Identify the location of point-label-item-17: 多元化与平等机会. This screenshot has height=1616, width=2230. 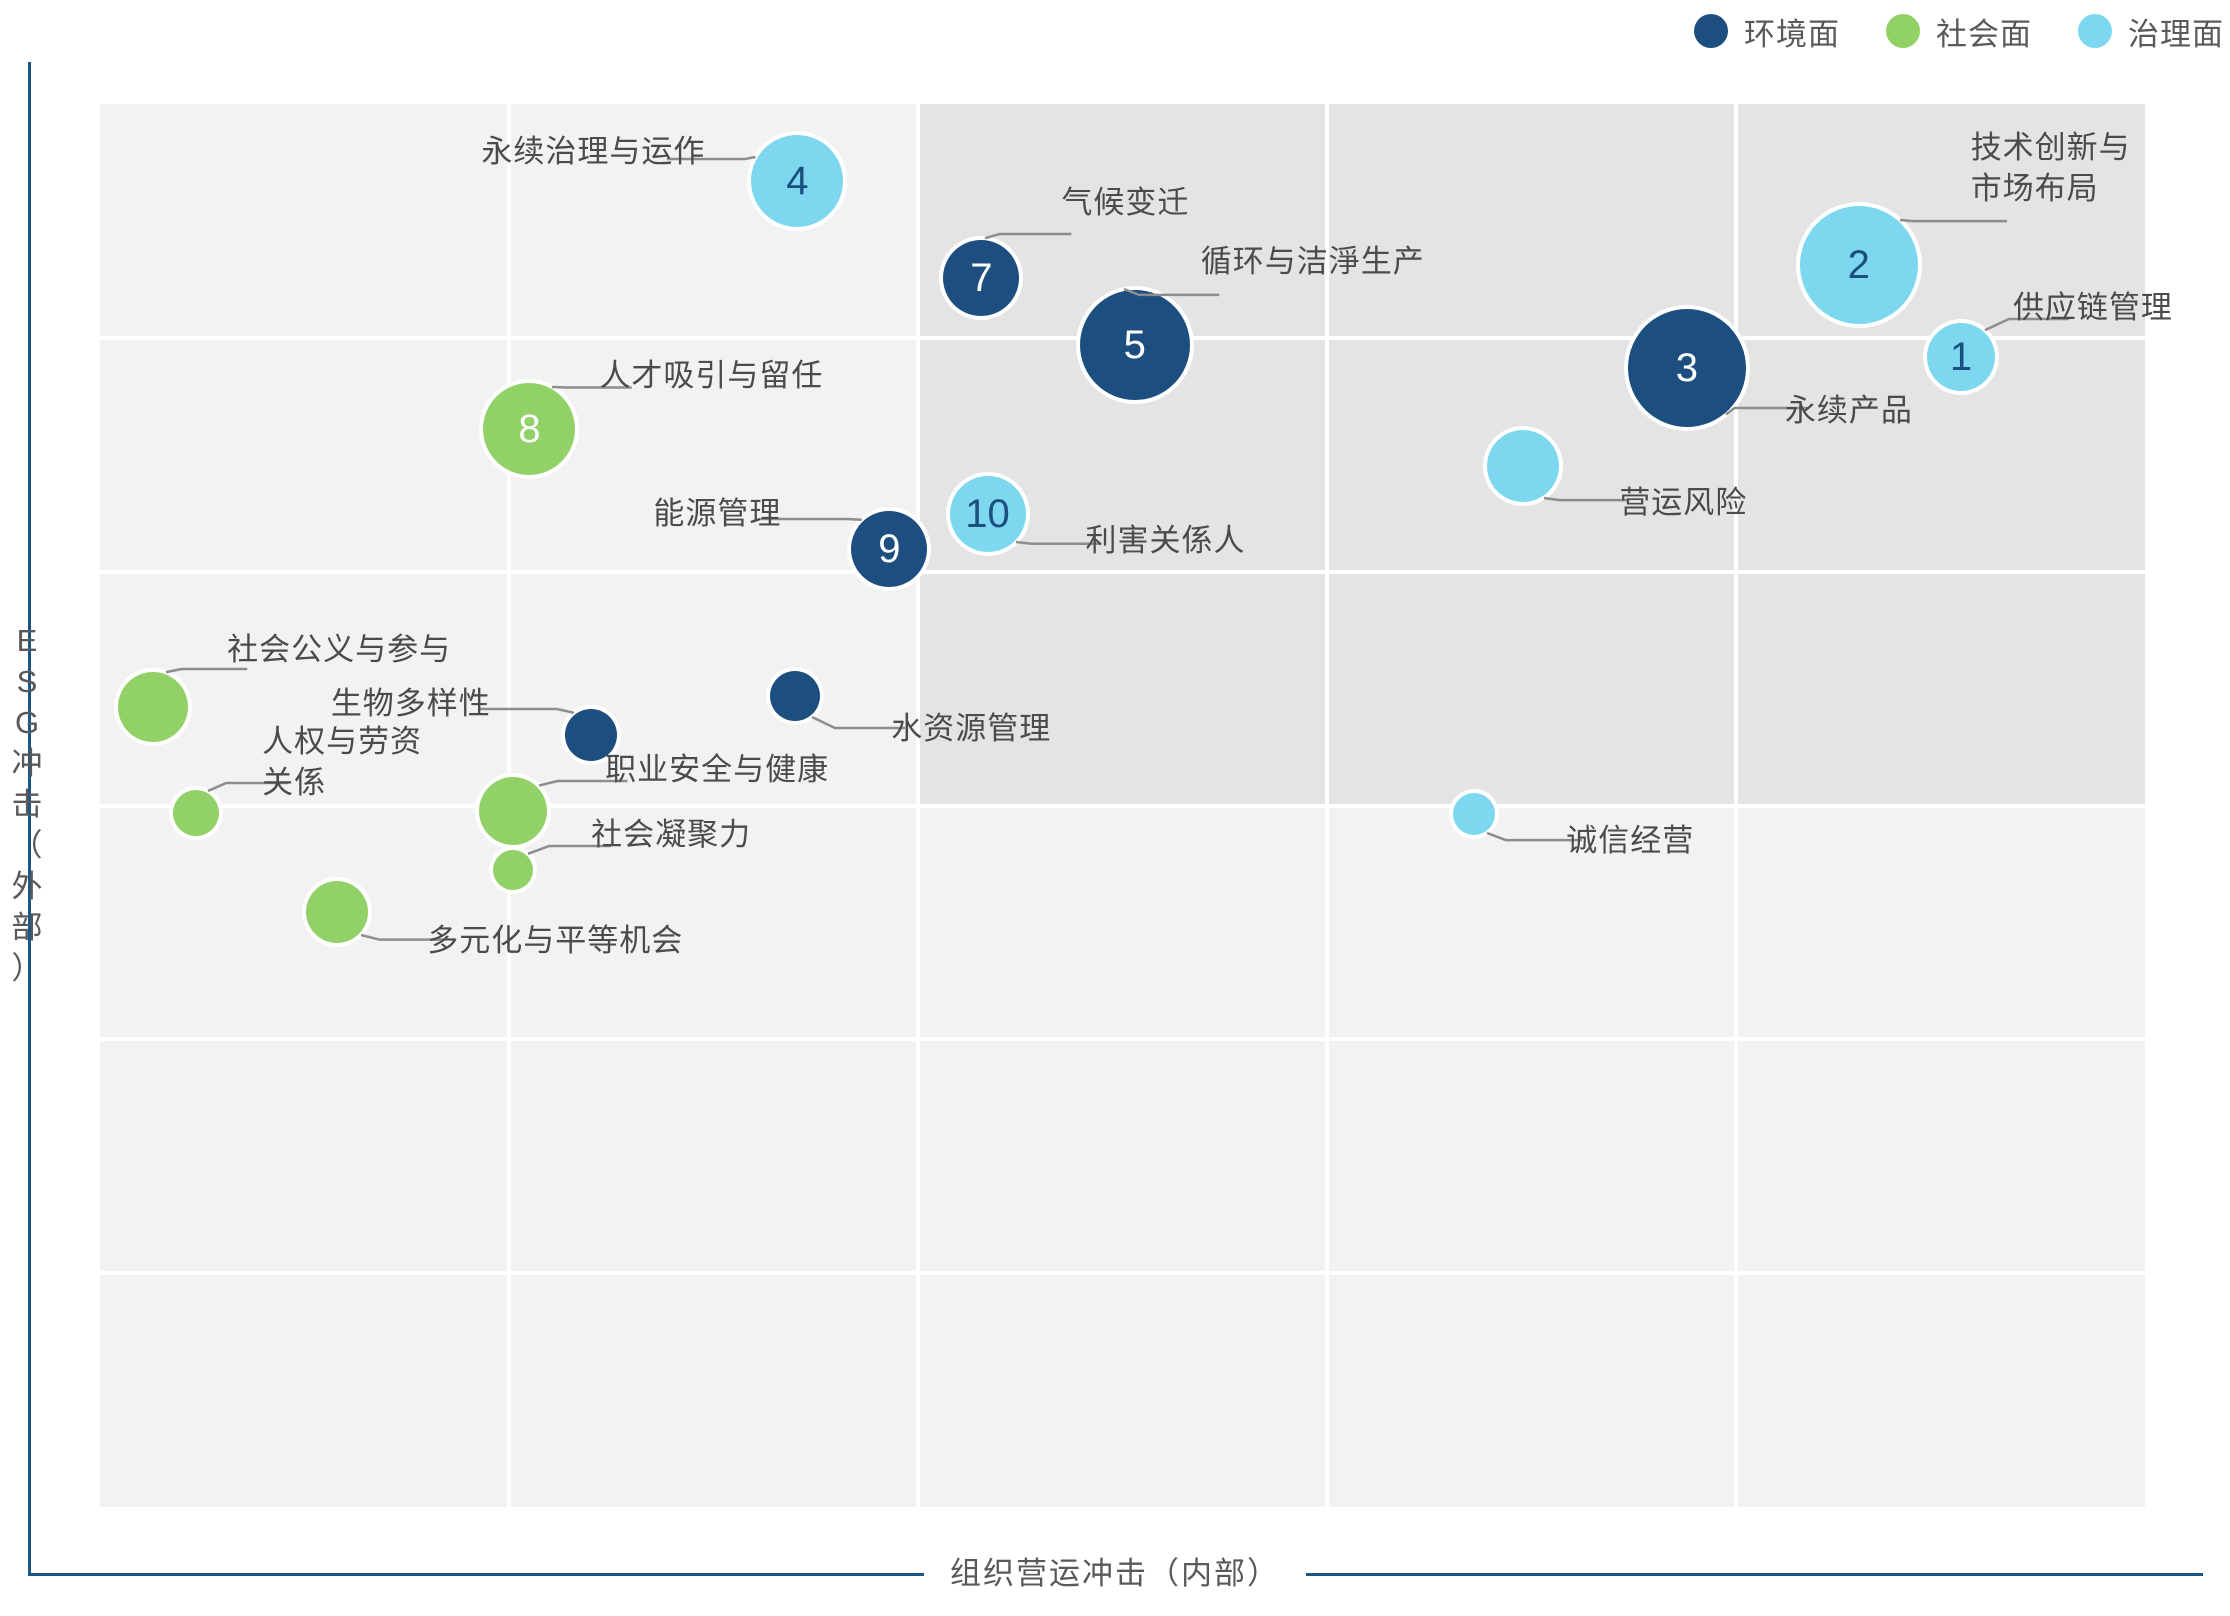
(555, 941).